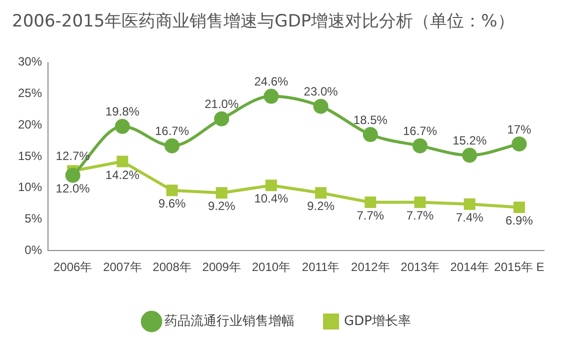 The width and height of the screenshot is (578, 350). What do you see at coordinates (321, 267) in the screenshot?
I see `x-tick-label: 2011年` at bounding box center [321, 267].